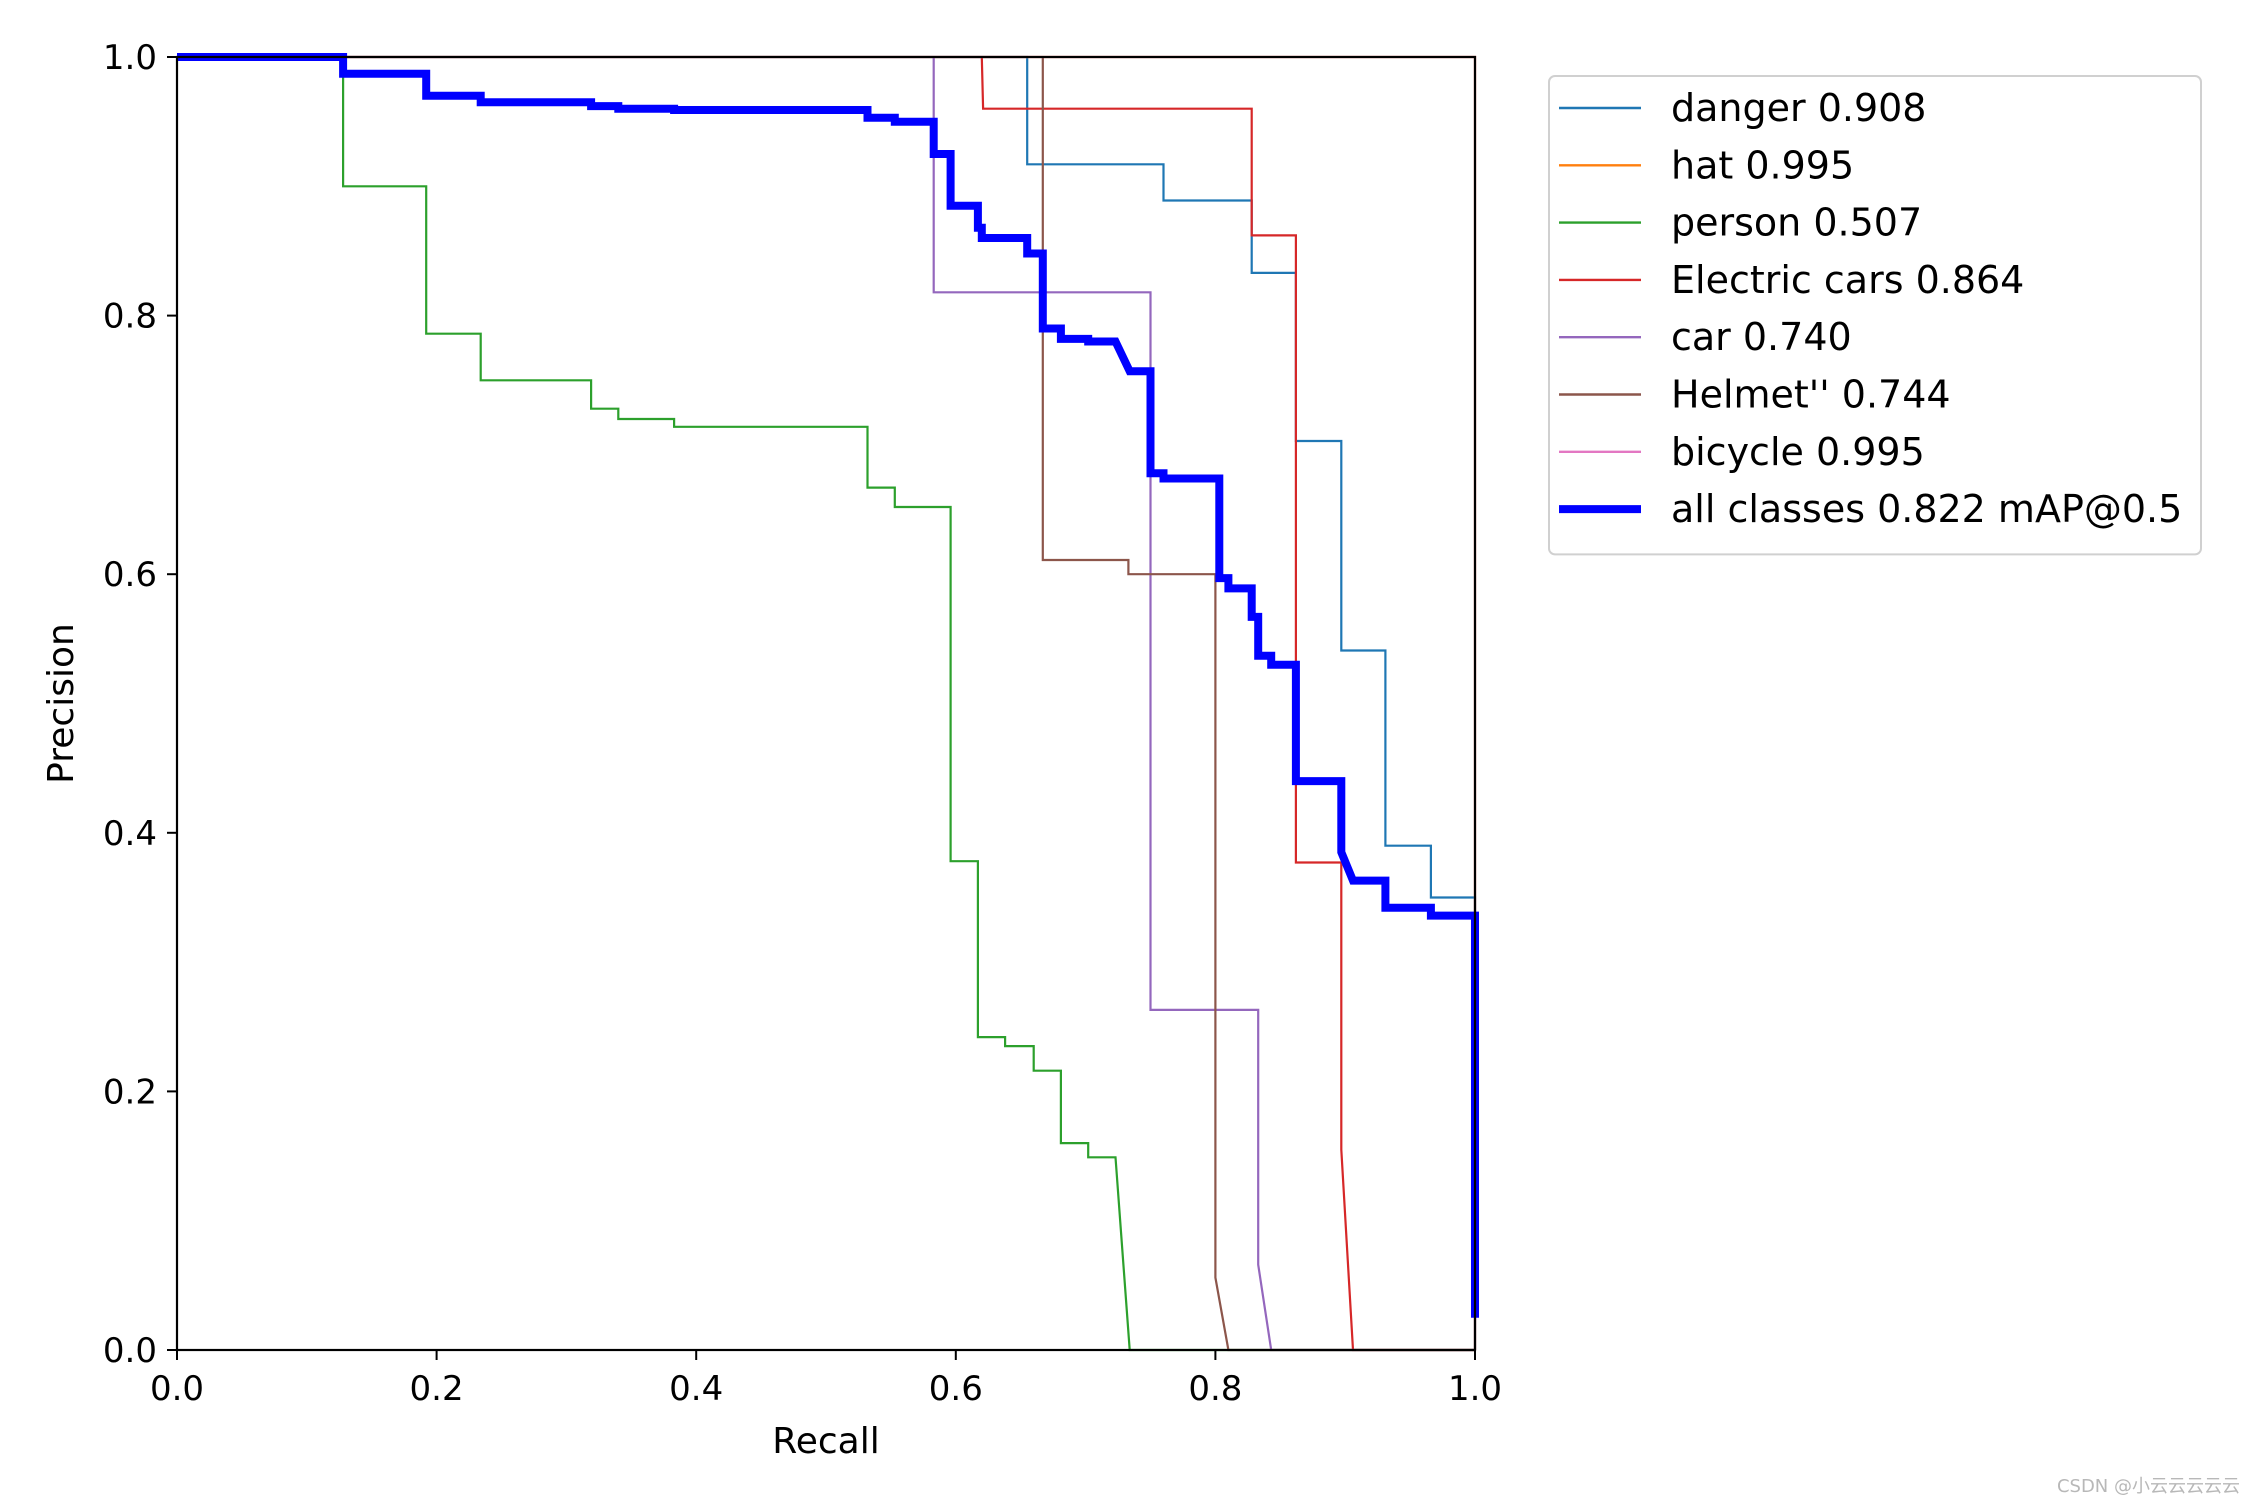 The image size is (2250, 1500). What do you see at coordinates (437, 1389) in the screenshot?
I see `x-tick-label: 0.2` at bounding box center [437, 1389].